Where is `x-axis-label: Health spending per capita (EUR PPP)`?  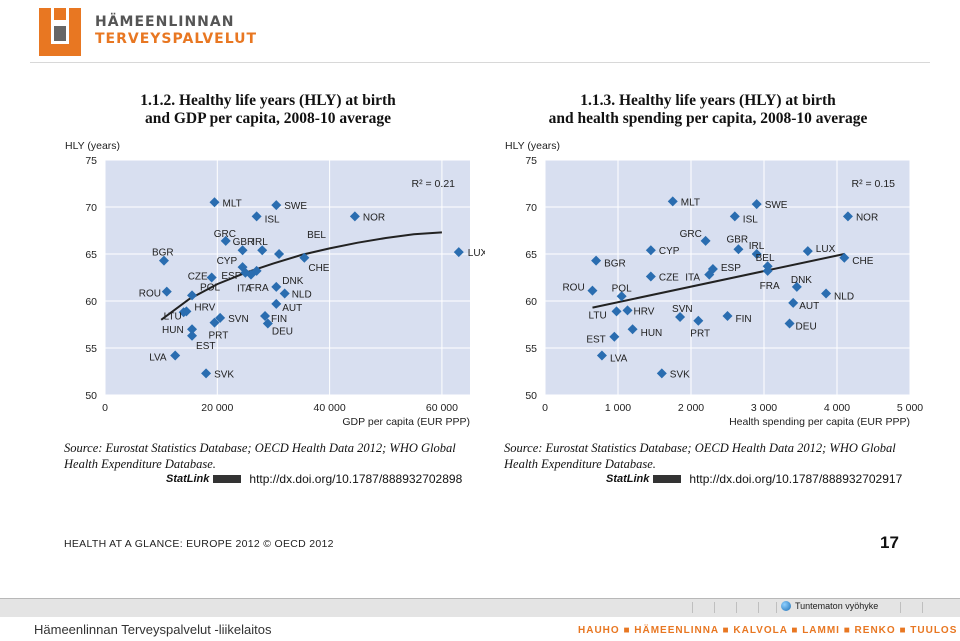 x-axis-label: Health spending per capita (EUR PPP) is located at coordinates (819, 422).